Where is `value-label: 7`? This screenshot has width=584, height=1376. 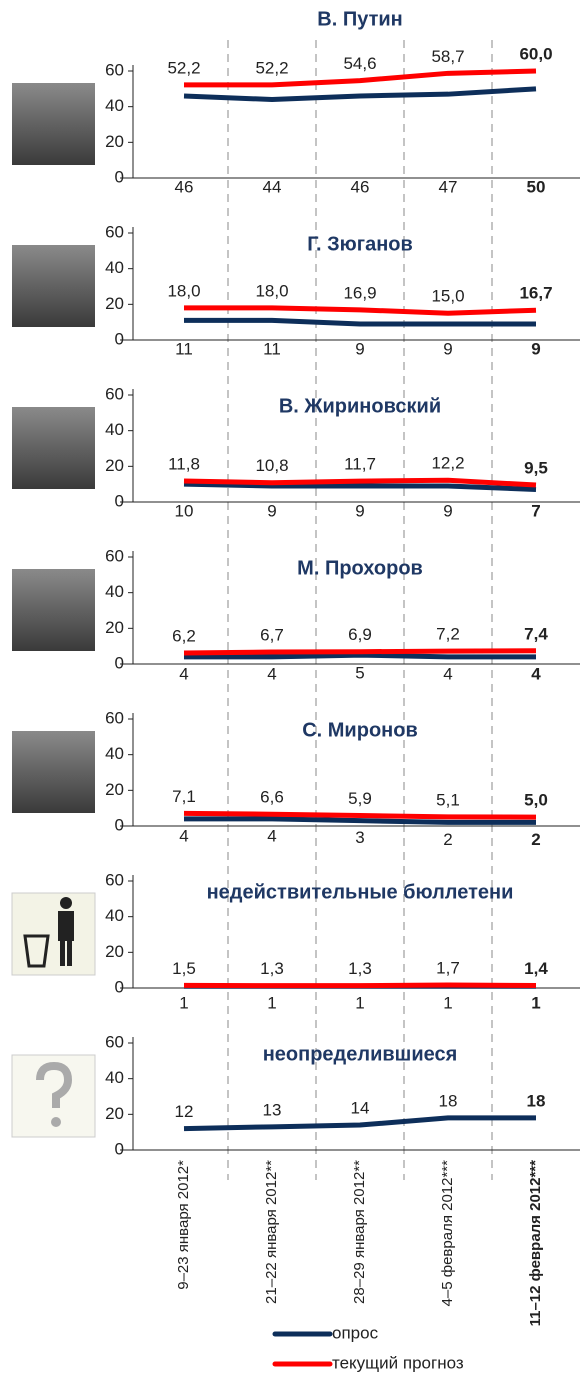
value-label: 7 is located at coordinates (535, 510).